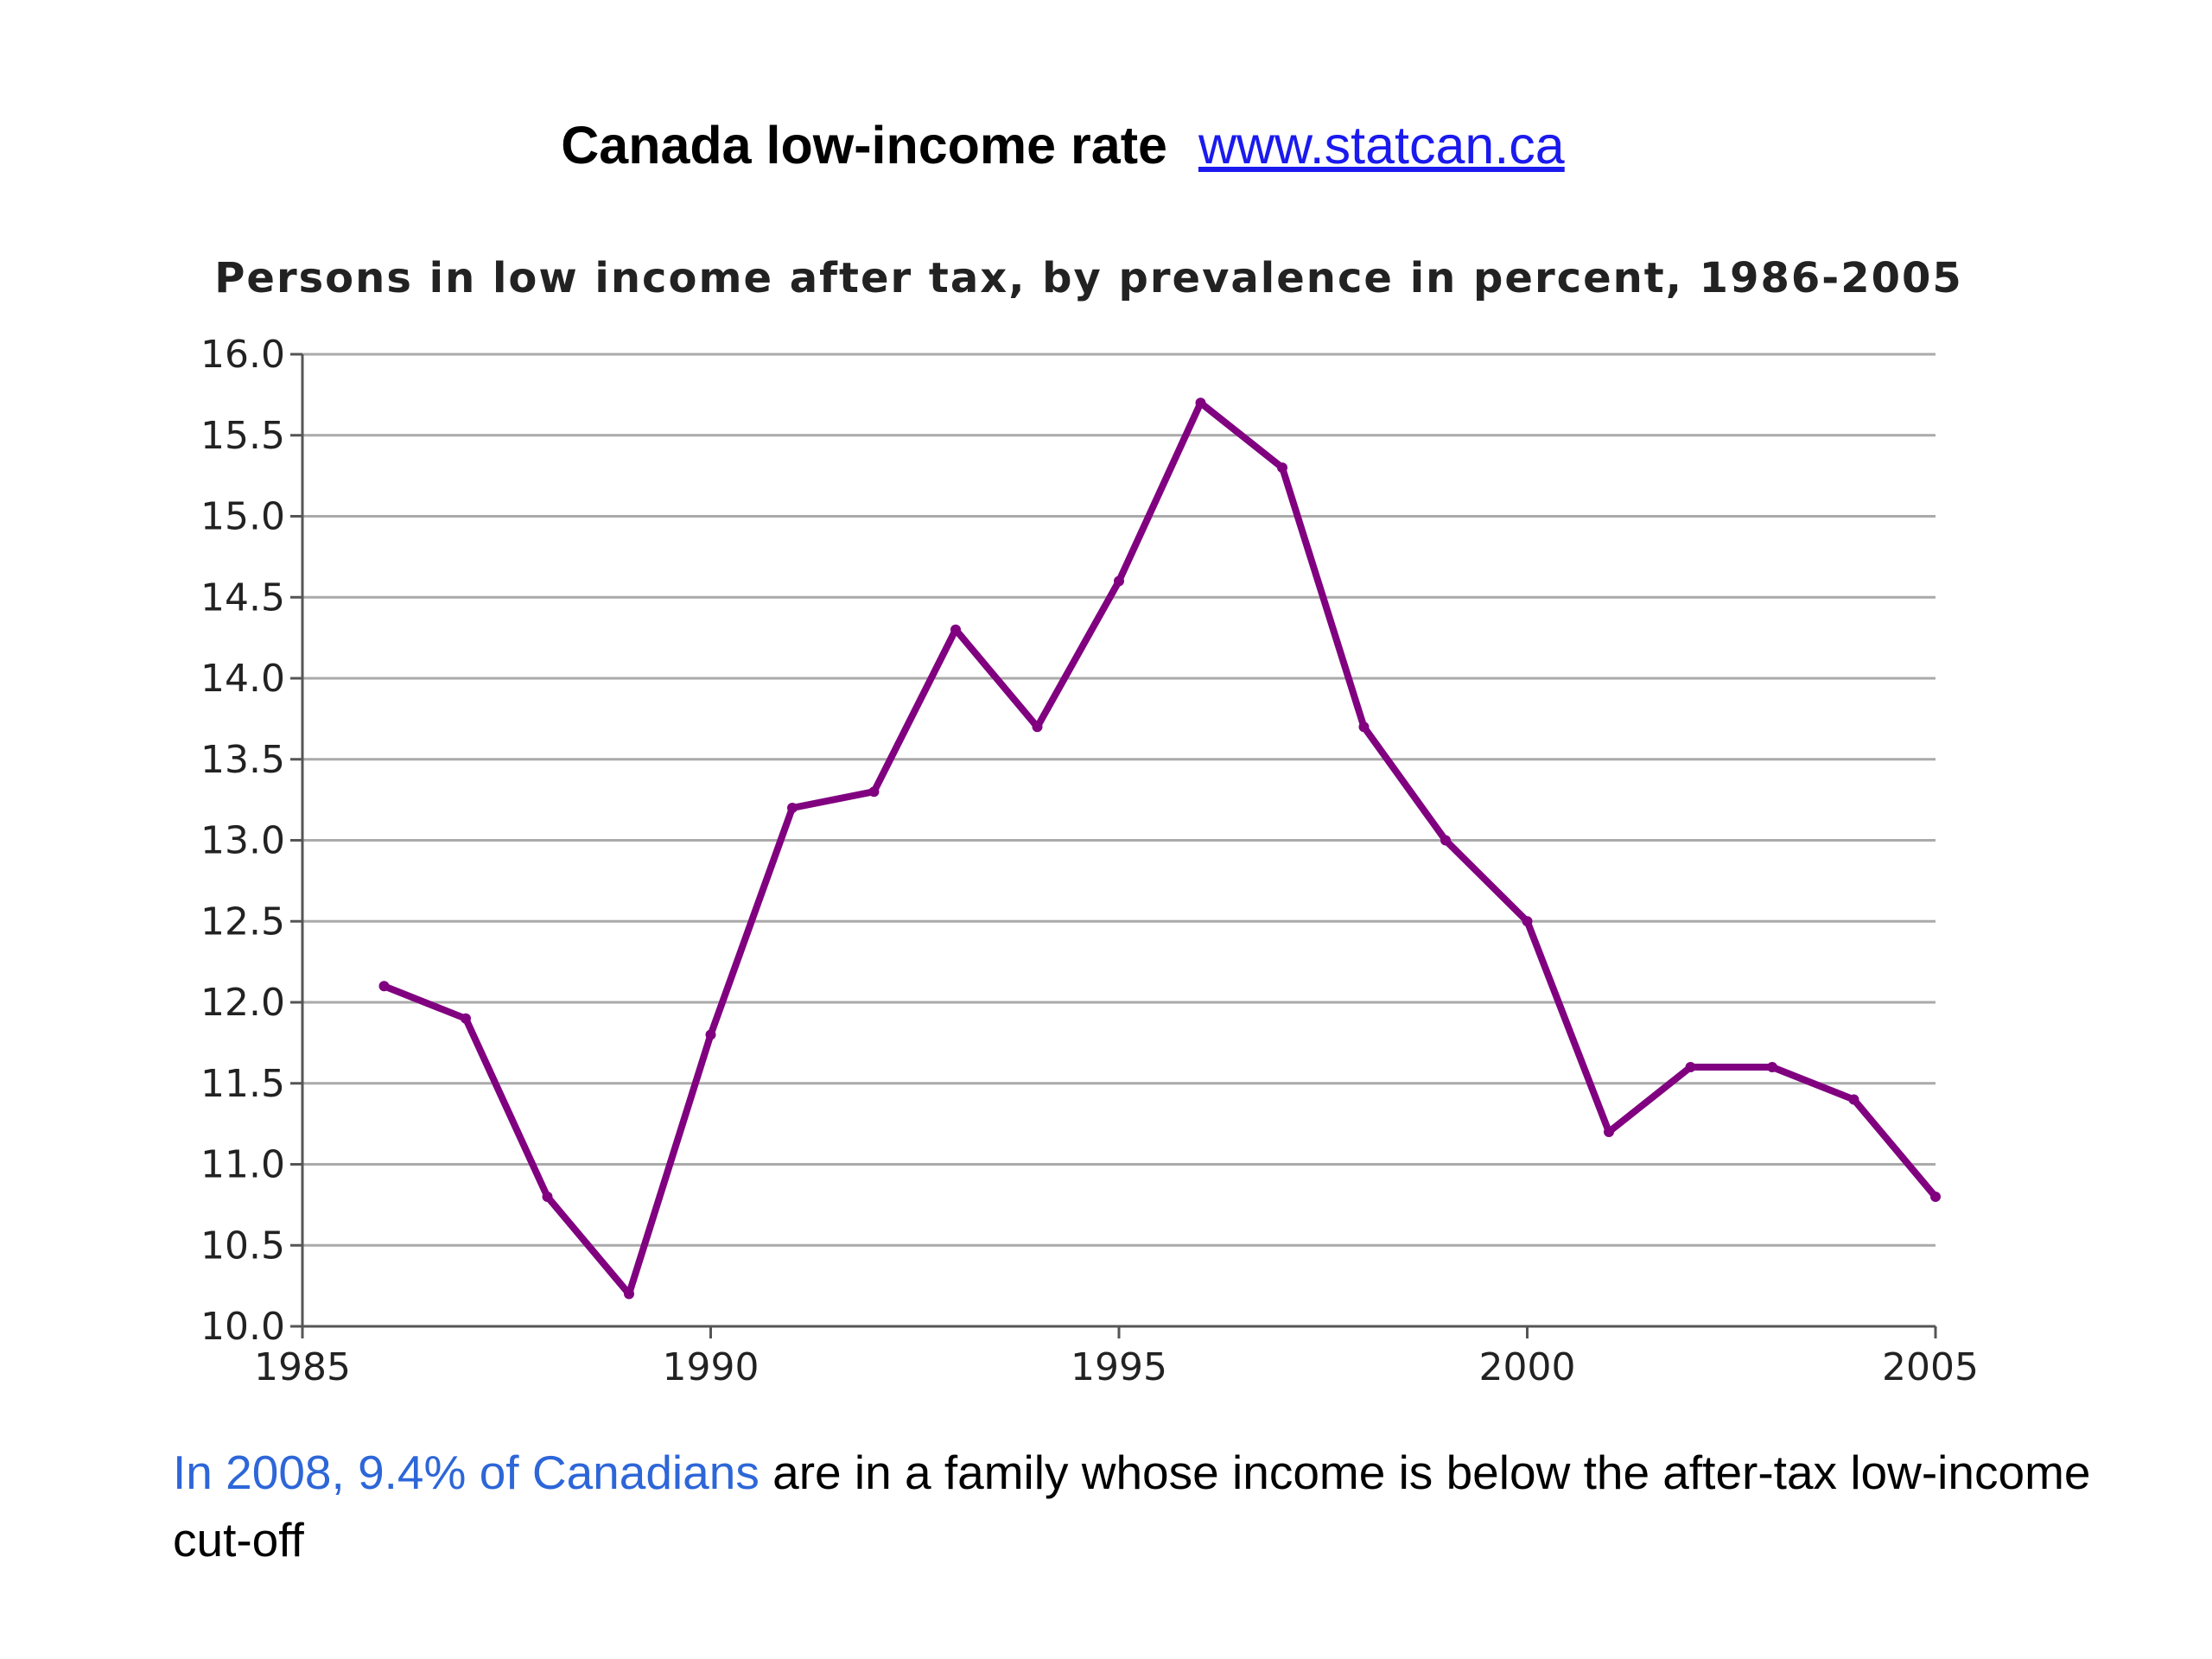  Describe the element at coordinates (242, 1327) in the screenshot. I see `y-tick-label-10.0: 10.0` at that location.